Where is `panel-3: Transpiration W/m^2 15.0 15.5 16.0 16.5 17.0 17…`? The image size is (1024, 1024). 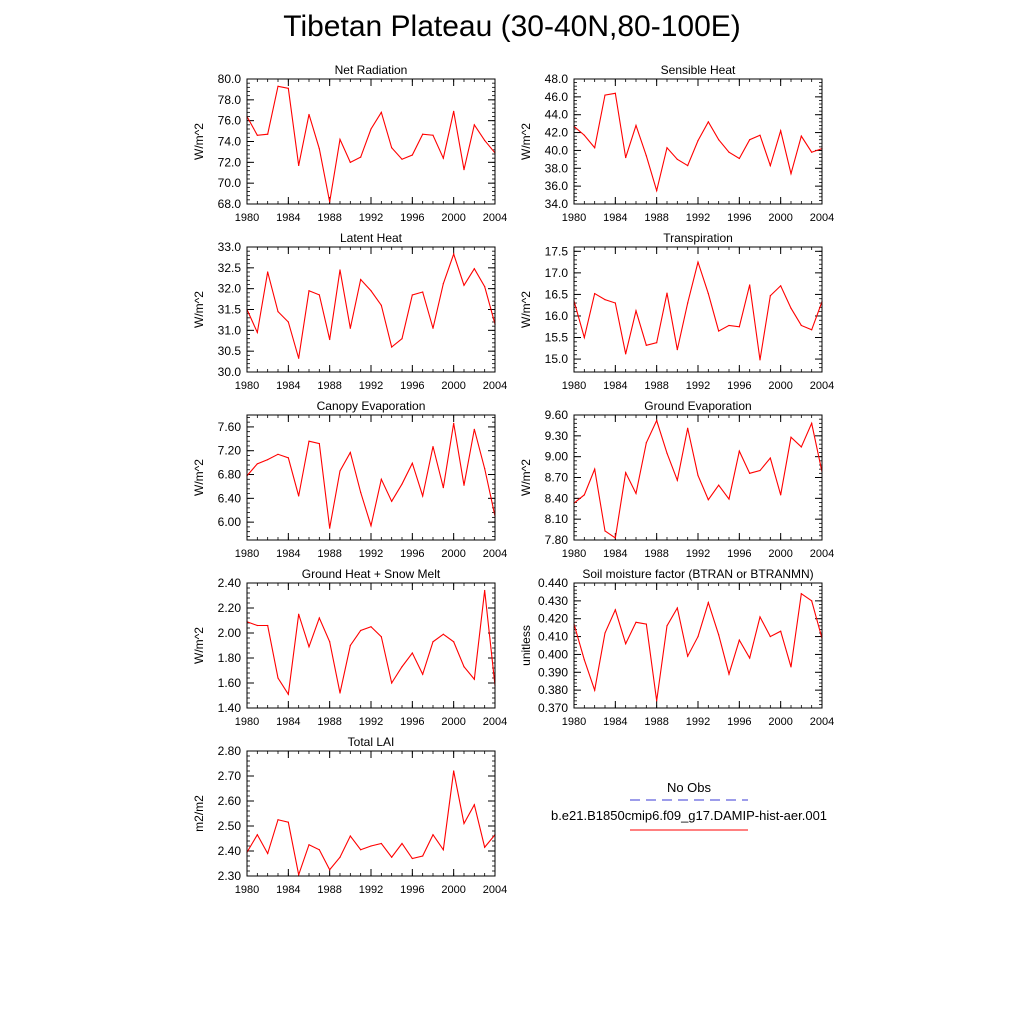 panel-3: Transpiration W/m^2 15.0 15.5 16.0 16.5 17.0 17… is located at coordinates (676, 311).